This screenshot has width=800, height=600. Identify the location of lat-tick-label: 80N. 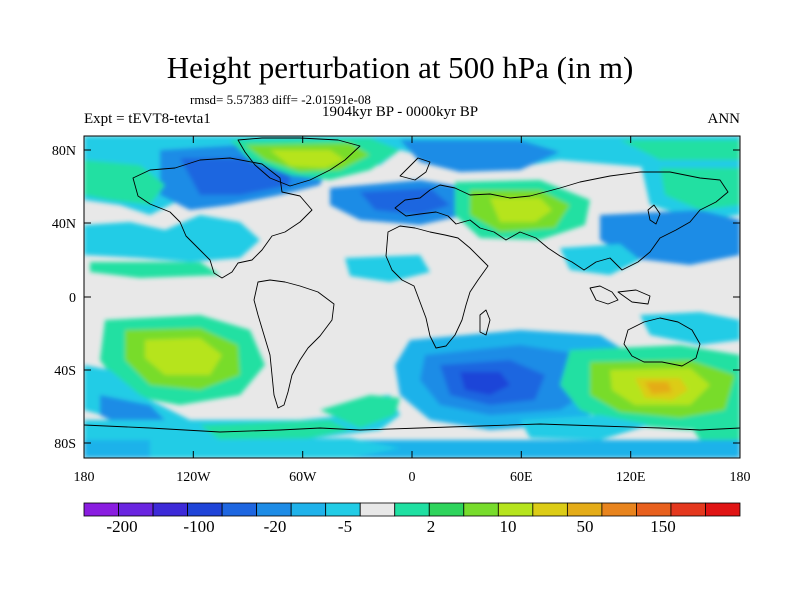
(64, 151).